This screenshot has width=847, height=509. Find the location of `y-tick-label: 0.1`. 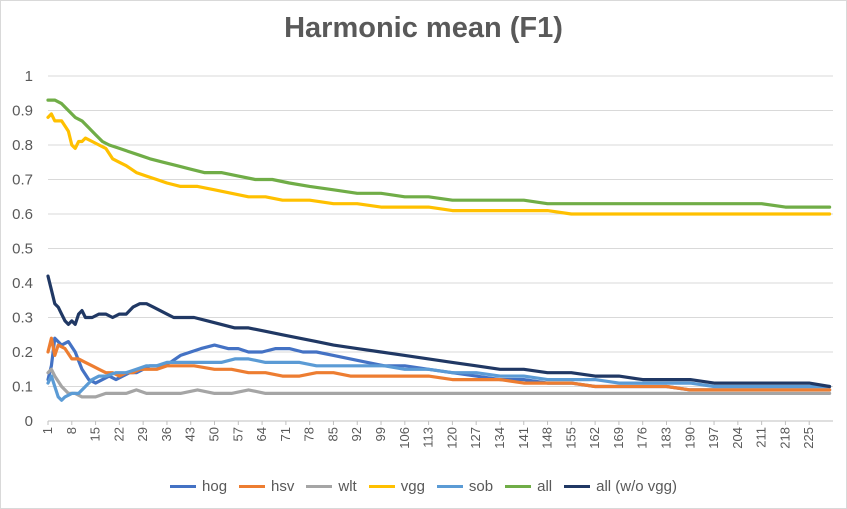

y-tick-label: 0.1 is located at coordinates (22, 387).